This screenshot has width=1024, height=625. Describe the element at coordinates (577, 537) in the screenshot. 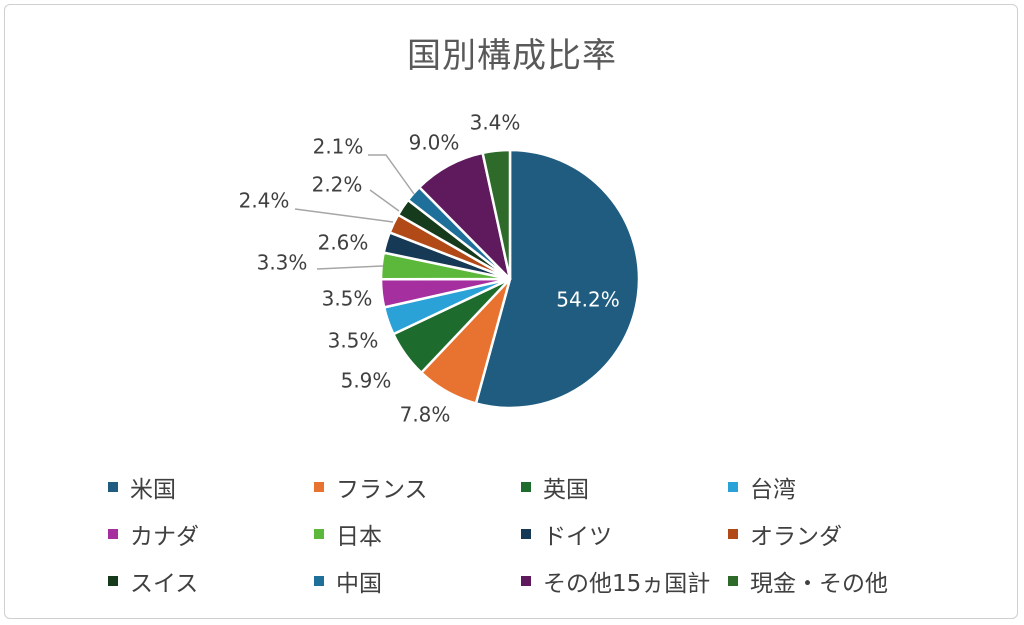

I see `legend-label: ドイツ` at that location.